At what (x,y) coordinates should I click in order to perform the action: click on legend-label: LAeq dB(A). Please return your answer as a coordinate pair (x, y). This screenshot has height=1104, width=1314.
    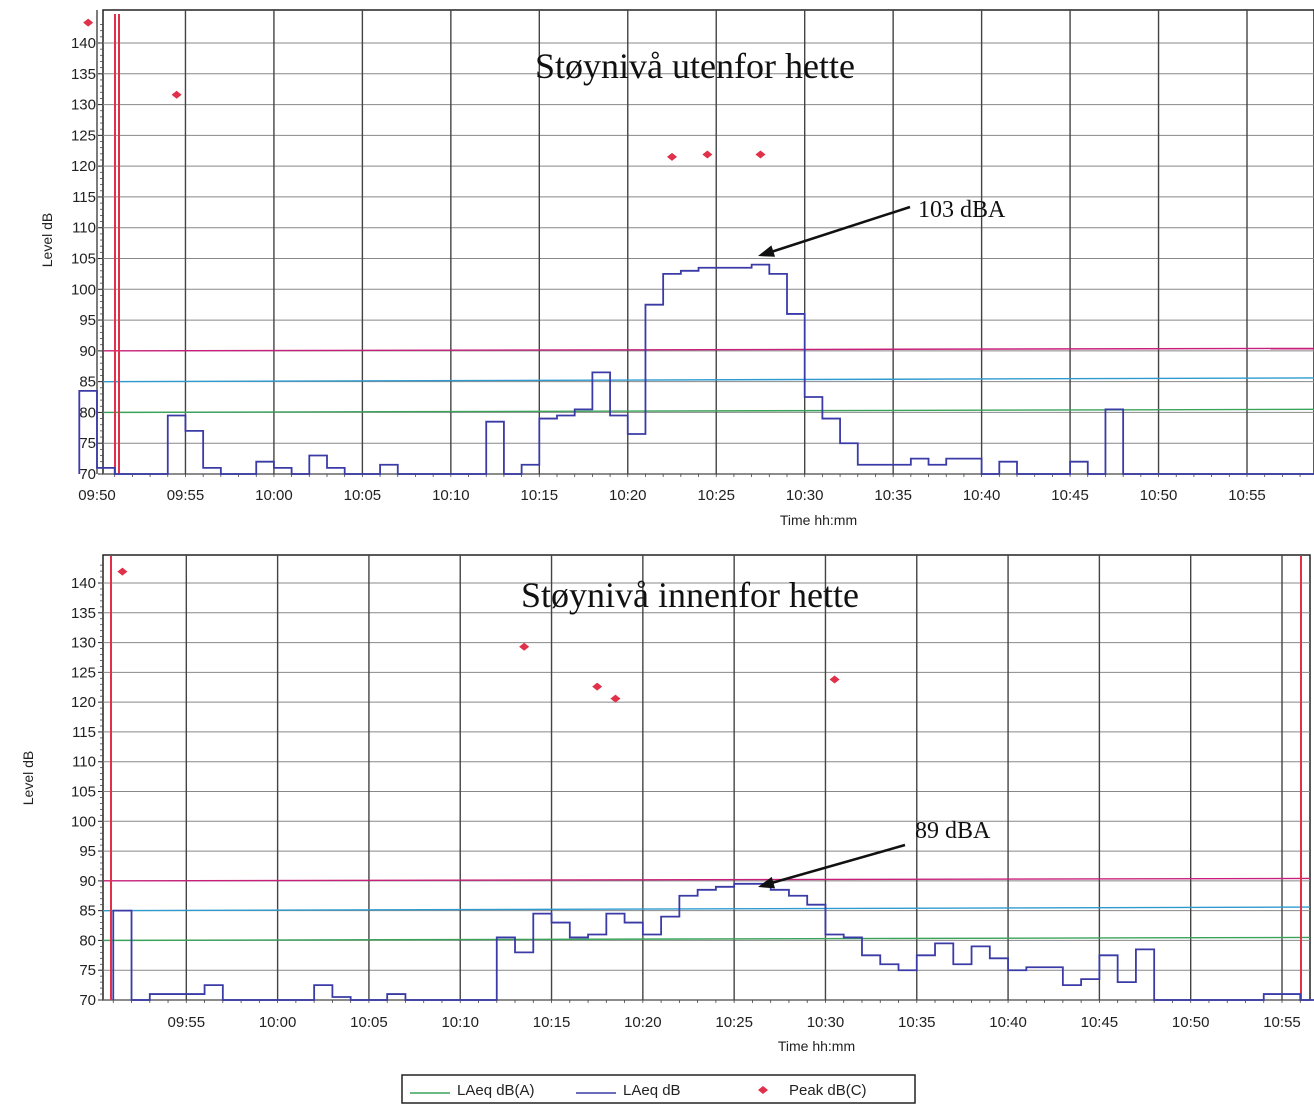
    Looking at the image, I should click on (496, 1090).